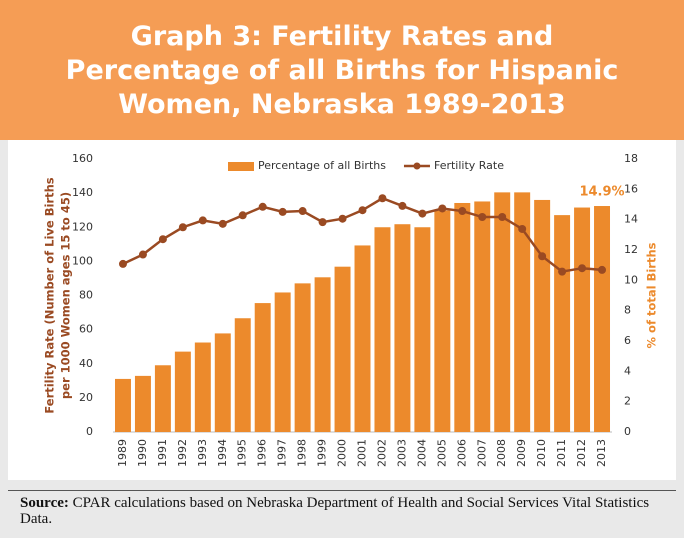 The height and width of the screenshot is (538, 684). What do you see at coordinates (541, 453) in the screenshot?
I see `x-tick-label: 2010` at bounding box center [541, 453].